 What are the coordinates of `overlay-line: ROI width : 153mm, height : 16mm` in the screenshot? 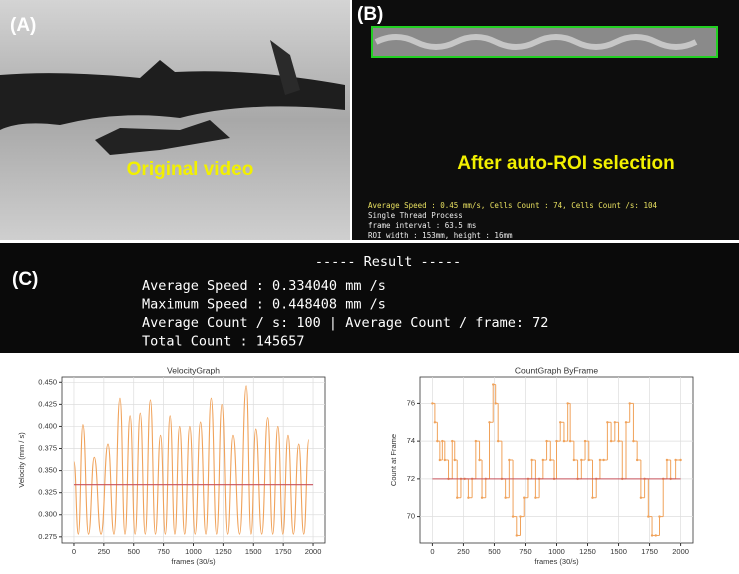 It's located at (440, 235).